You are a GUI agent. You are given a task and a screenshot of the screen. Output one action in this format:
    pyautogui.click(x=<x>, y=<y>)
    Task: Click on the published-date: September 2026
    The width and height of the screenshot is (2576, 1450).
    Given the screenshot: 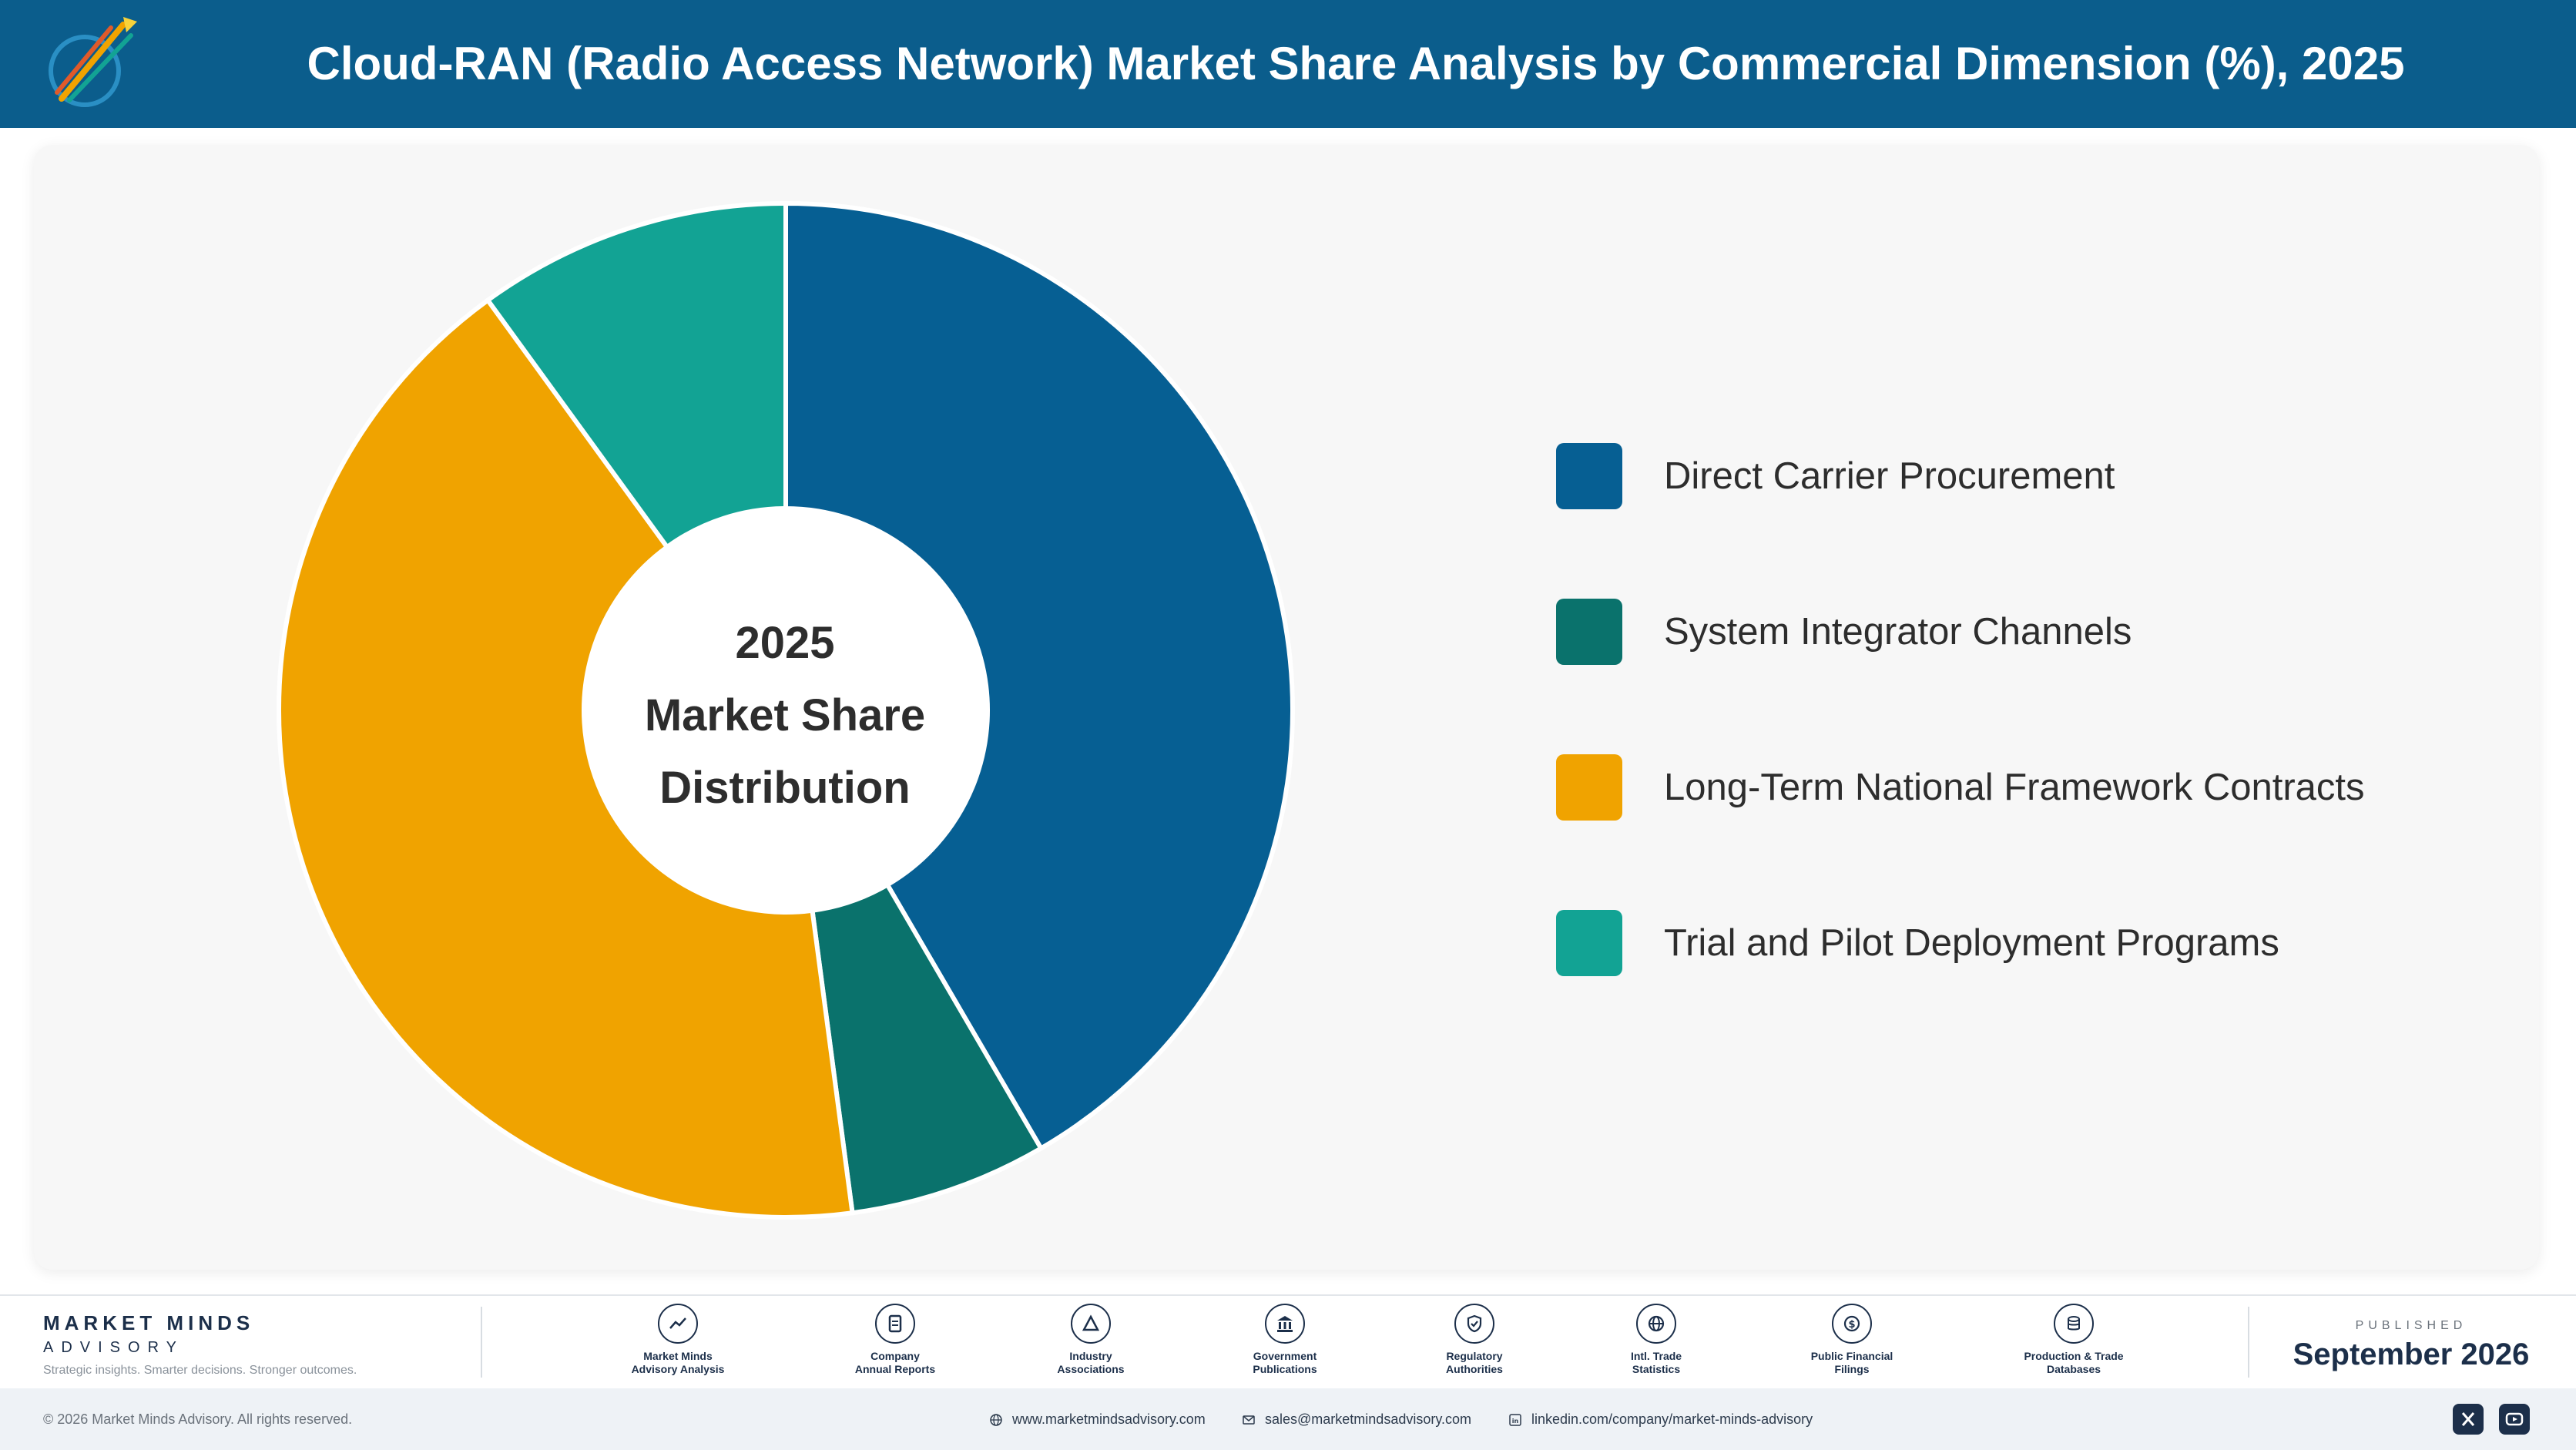 What is the action you would take?
    pyautogui.click(x=2411, y=1354)
    